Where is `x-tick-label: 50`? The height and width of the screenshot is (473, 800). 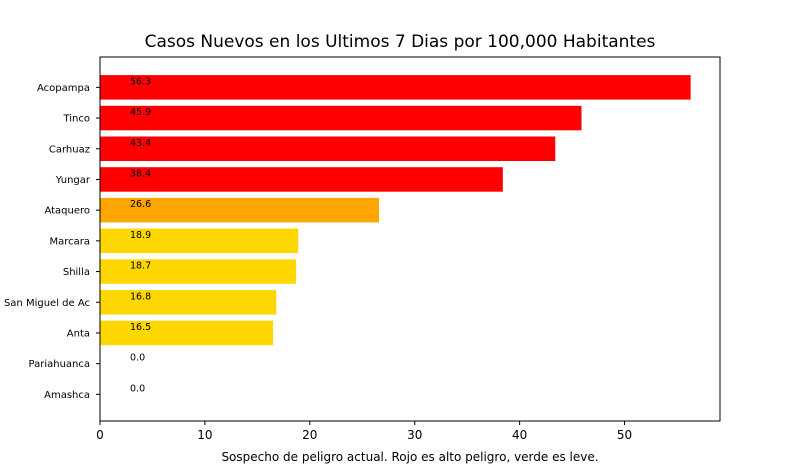 x-tick-label: 50 is located at coordinates (624, 435).